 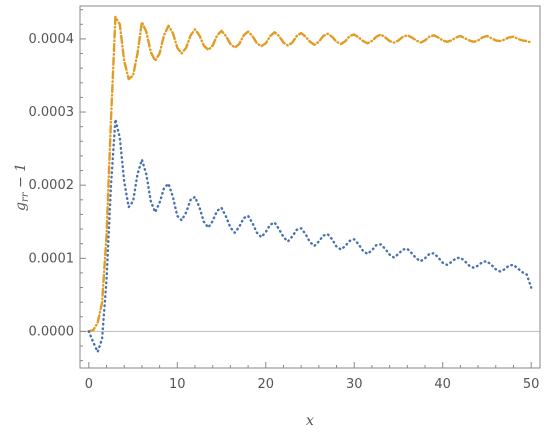 I want to click on y-tick-label: 0.0001, so click(x=52, y=258).